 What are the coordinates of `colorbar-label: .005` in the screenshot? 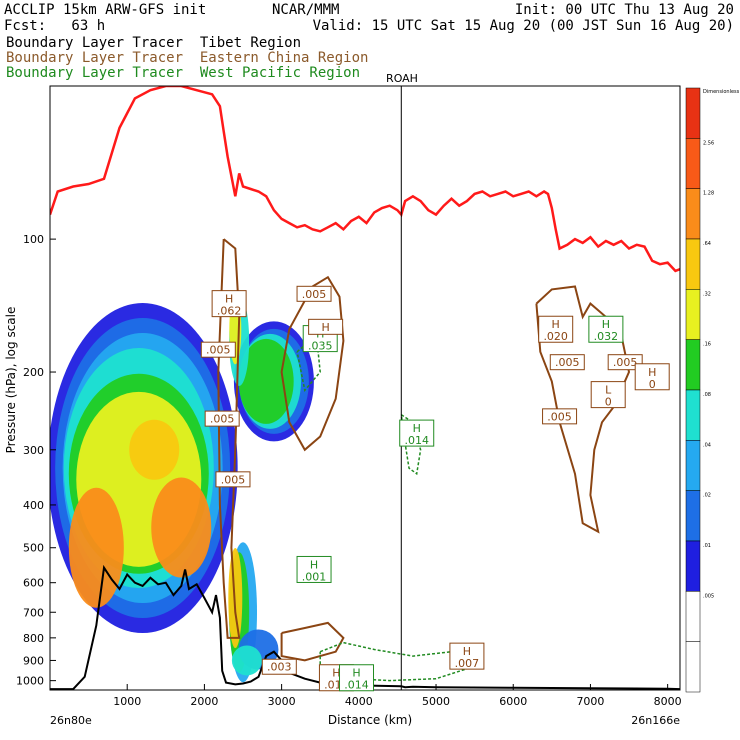 It's located at (708, 596).